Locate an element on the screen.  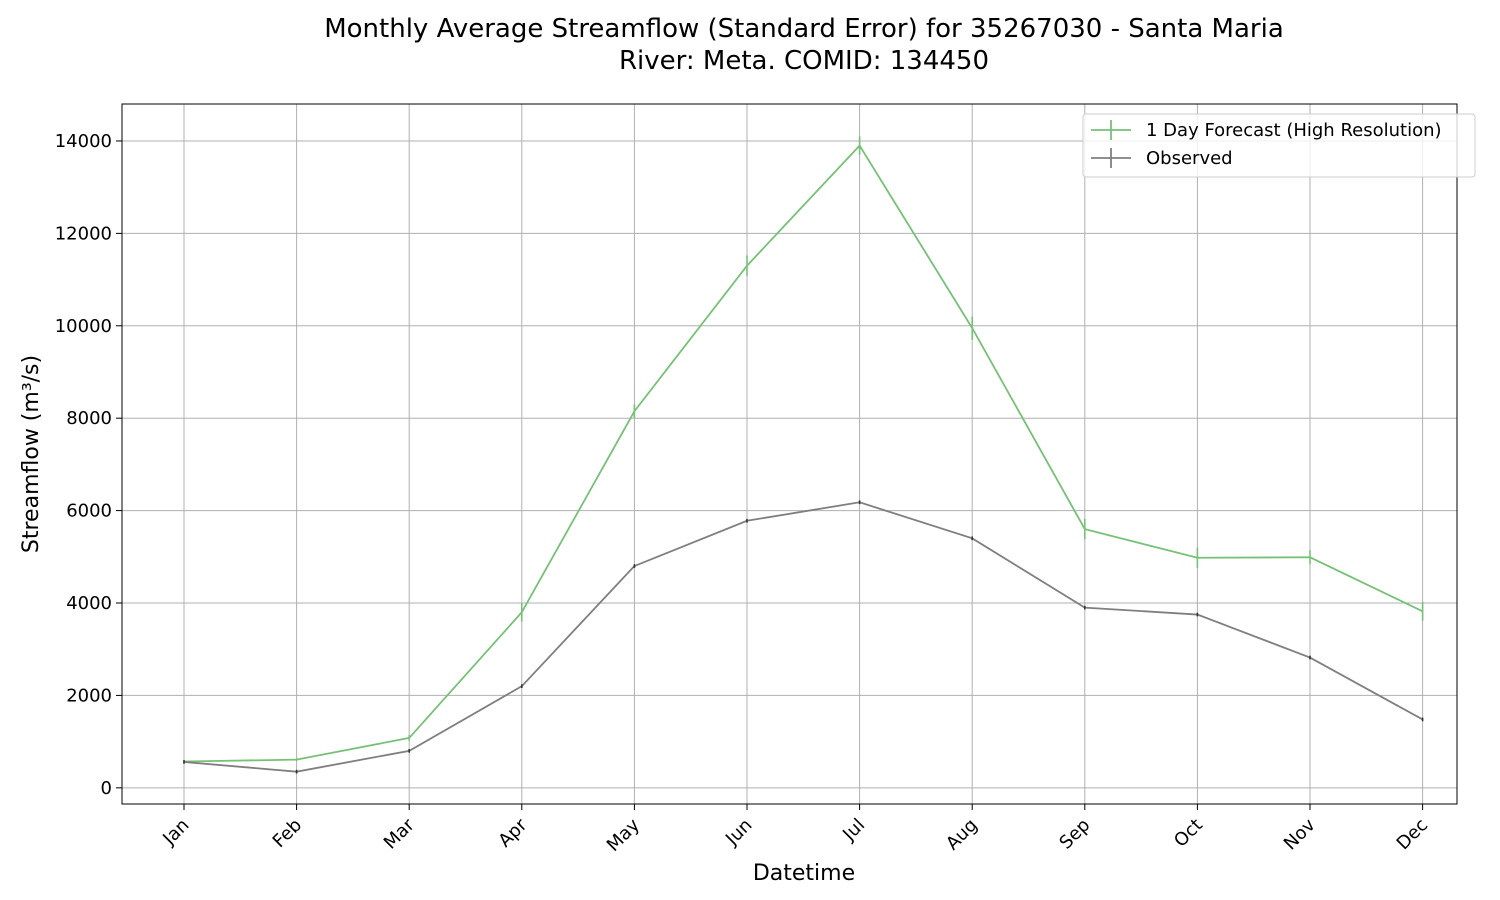
x-axis-ticks: Jan Feb Mar Apr May Jun Jul Aug Sep Oct Nov Dec is located at coordinates (795, 830).